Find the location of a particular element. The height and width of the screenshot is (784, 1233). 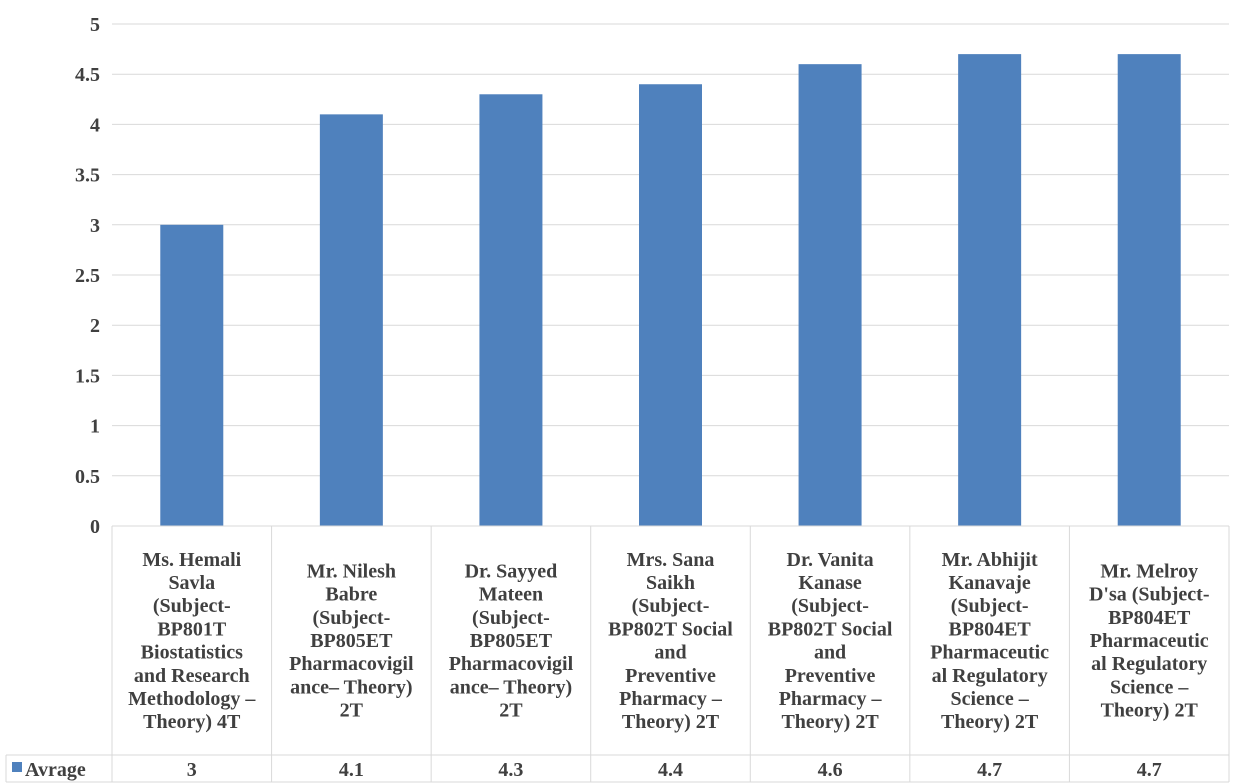

data-table-value: 4.1 is located at coordinates (351, 770).